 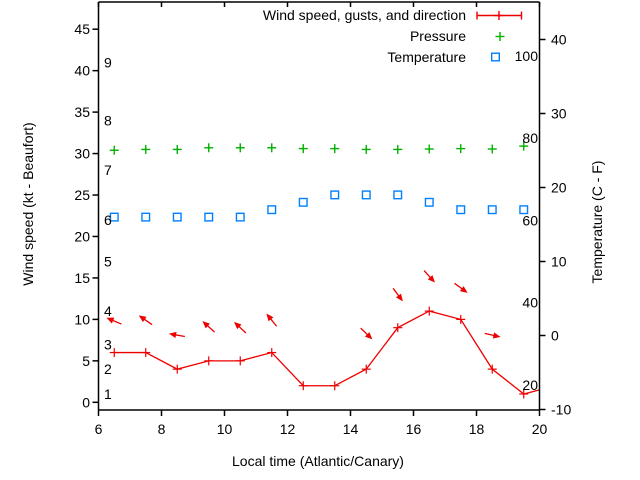 What do you see at coordinates (108, 220) in the screenshot?
I see `beaufort-scale-label: 6` at bounding box center [108, 220].